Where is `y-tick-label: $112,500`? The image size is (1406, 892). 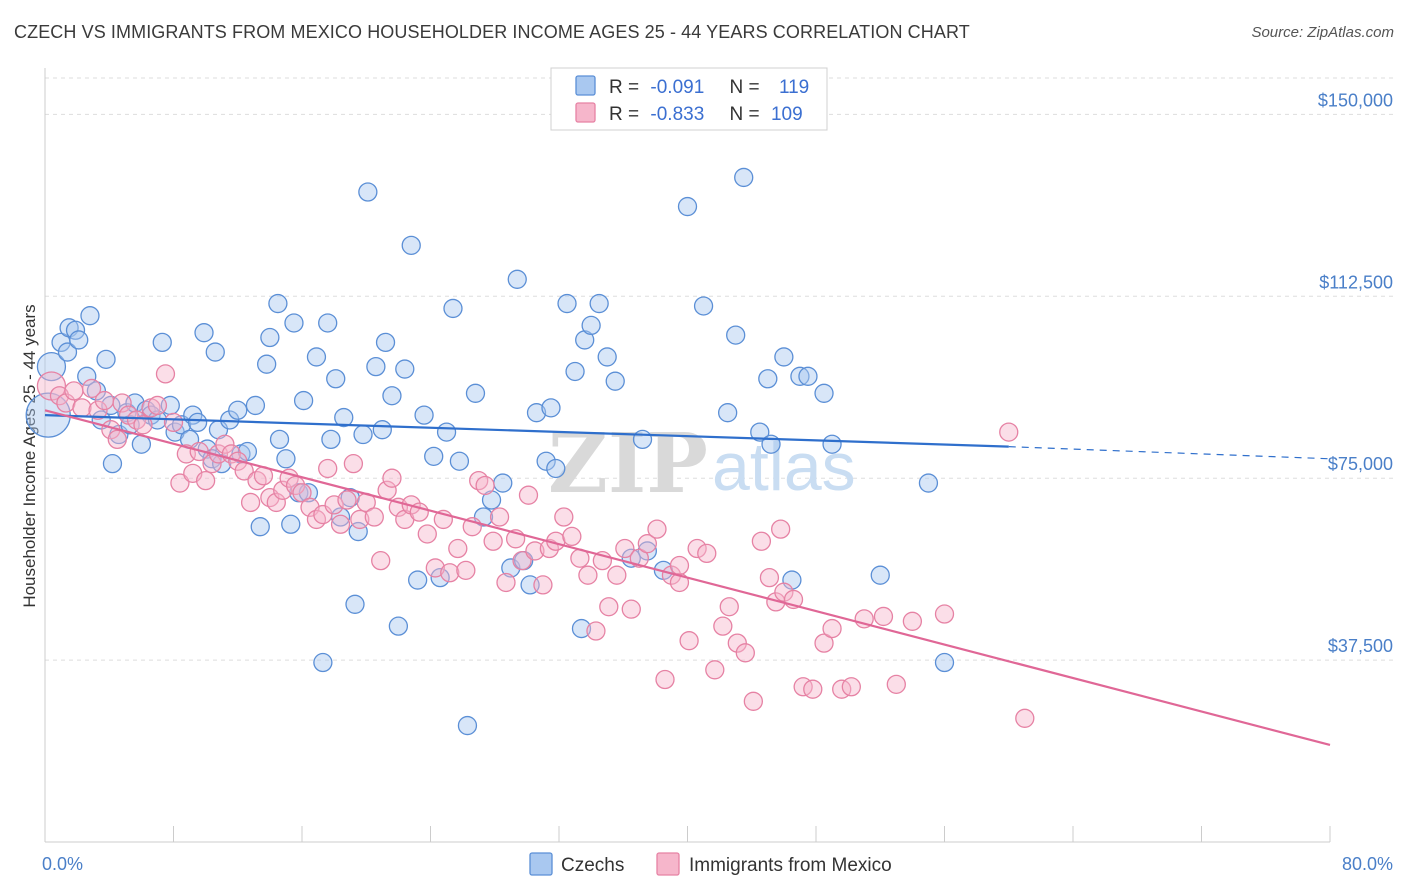 y-tick-label: $112,500 is located at coordinates (1356, 282).